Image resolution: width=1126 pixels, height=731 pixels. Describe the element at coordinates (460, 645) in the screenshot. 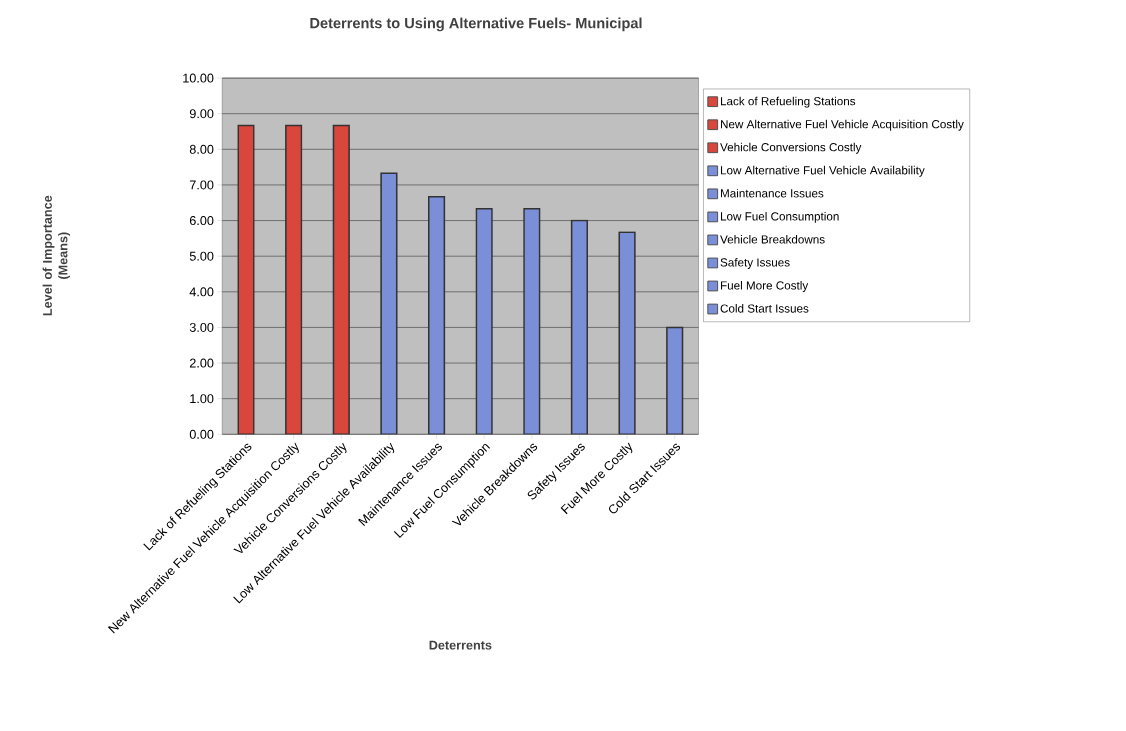

I see `x-axis-title: Deterrents` at that location.